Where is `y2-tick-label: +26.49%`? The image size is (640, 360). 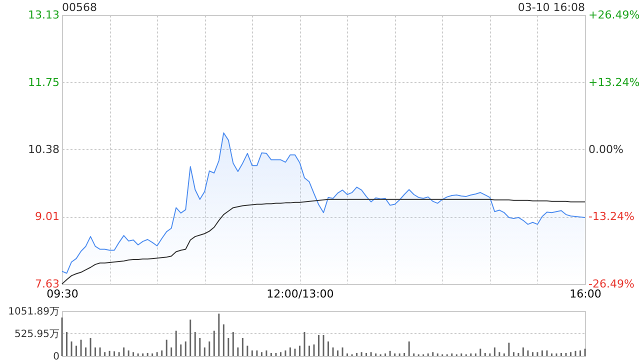
y2-tick-label: +26.49% is located at coordinates (614, 15).